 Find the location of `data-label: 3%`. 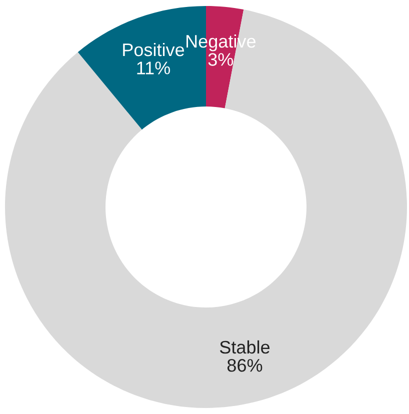

data-label: 3% is located at coordinates (221, 59).